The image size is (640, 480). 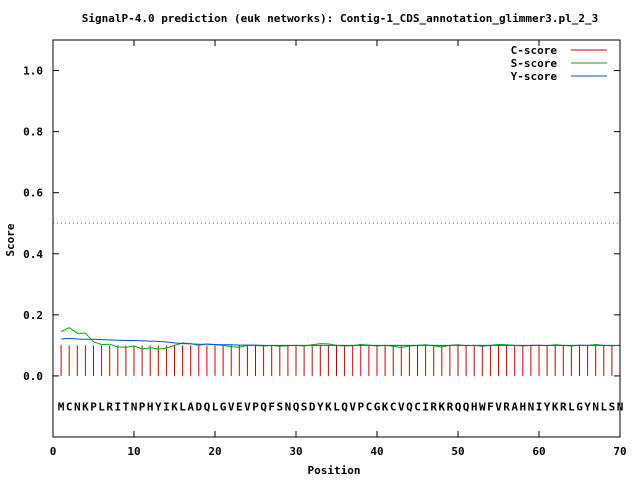 I want to click on sequence-letter: M, so click(x=61, y=406).